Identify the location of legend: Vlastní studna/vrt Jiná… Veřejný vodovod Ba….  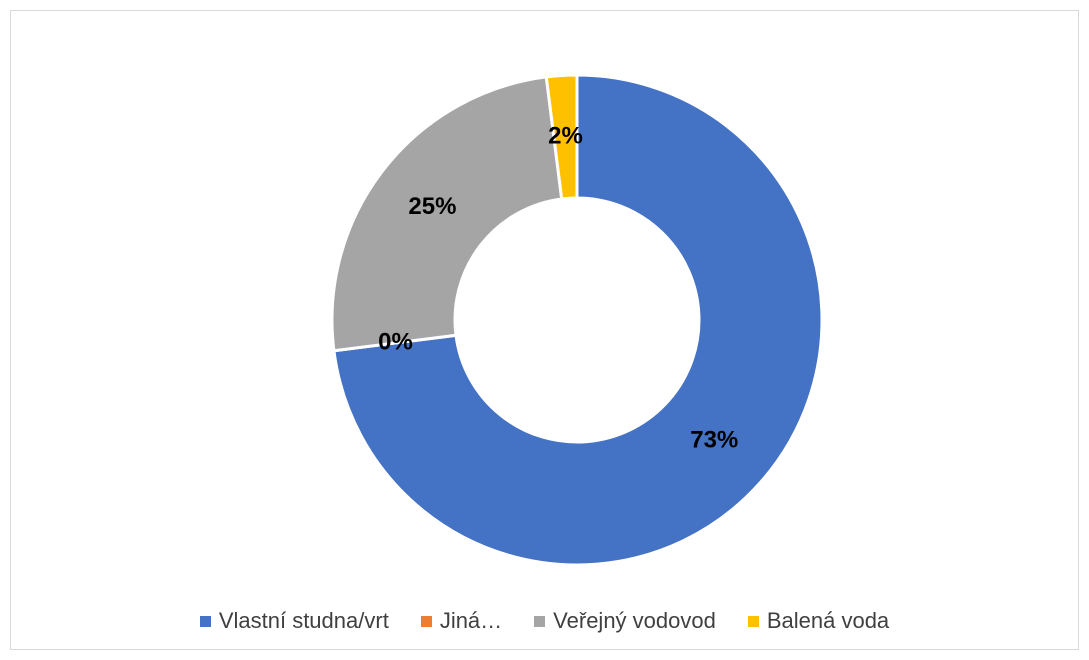
(544, 621).